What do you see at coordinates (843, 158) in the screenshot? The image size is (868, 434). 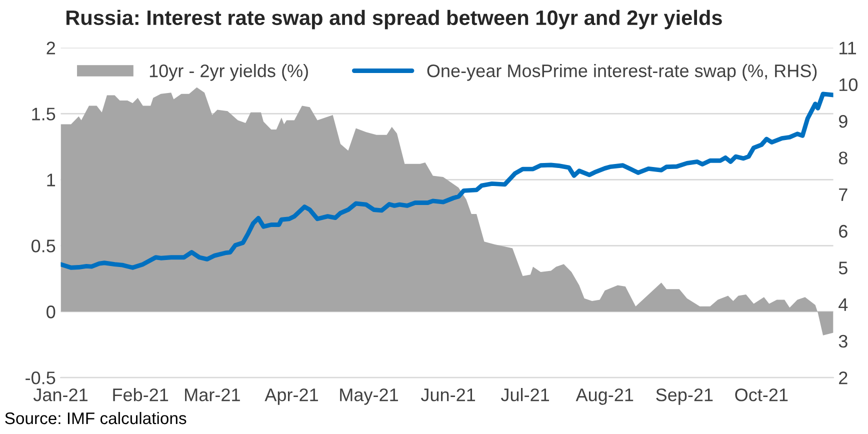 I see `y2-tick-label: 8` at bounding box center [843, 158].